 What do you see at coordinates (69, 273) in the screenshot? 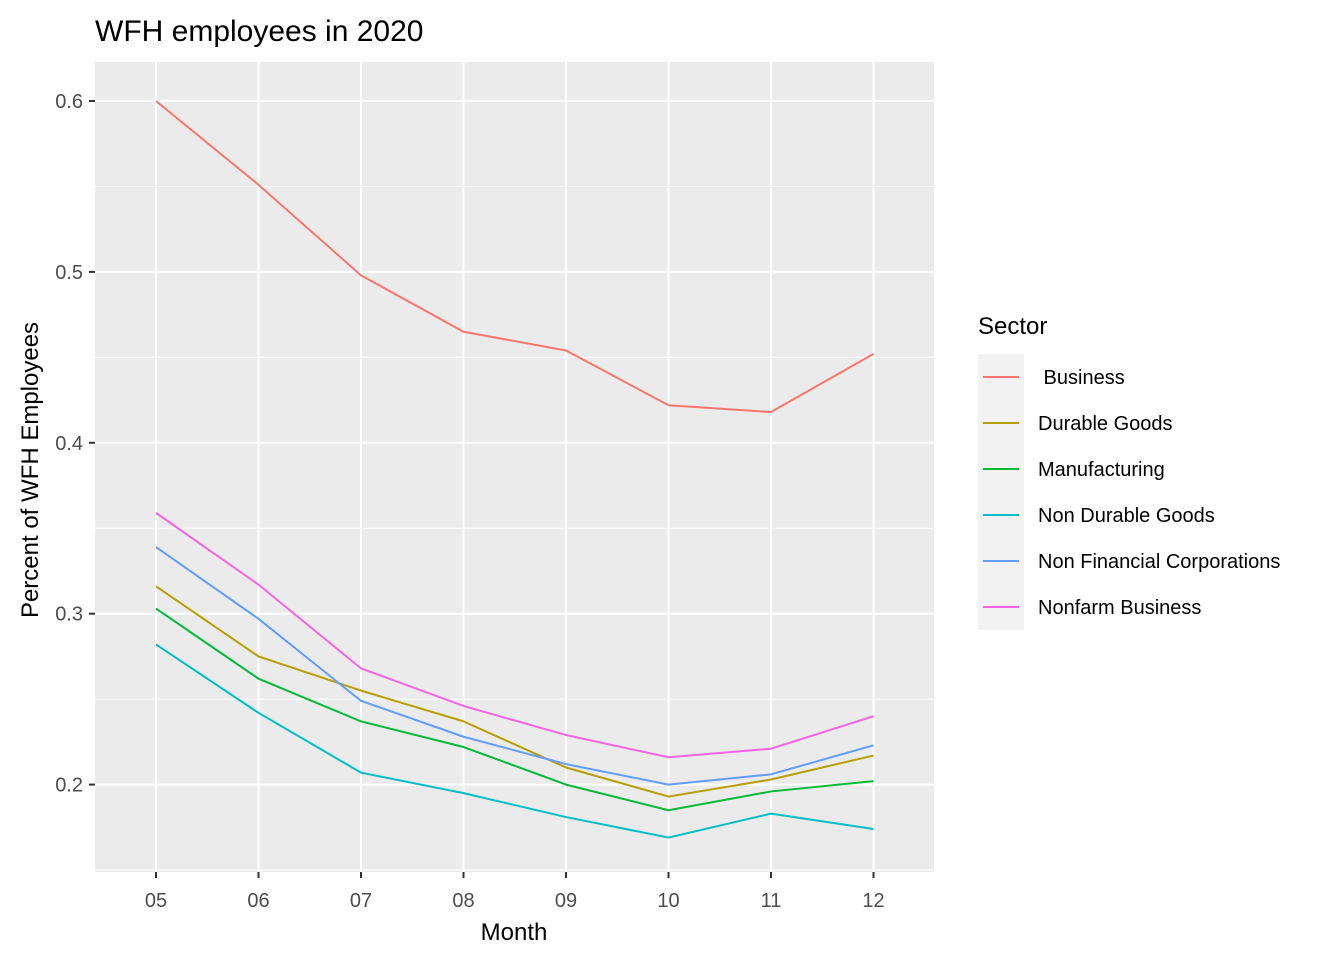
I see `y-tick-label: 0.5` at bounding box center [69, 273].